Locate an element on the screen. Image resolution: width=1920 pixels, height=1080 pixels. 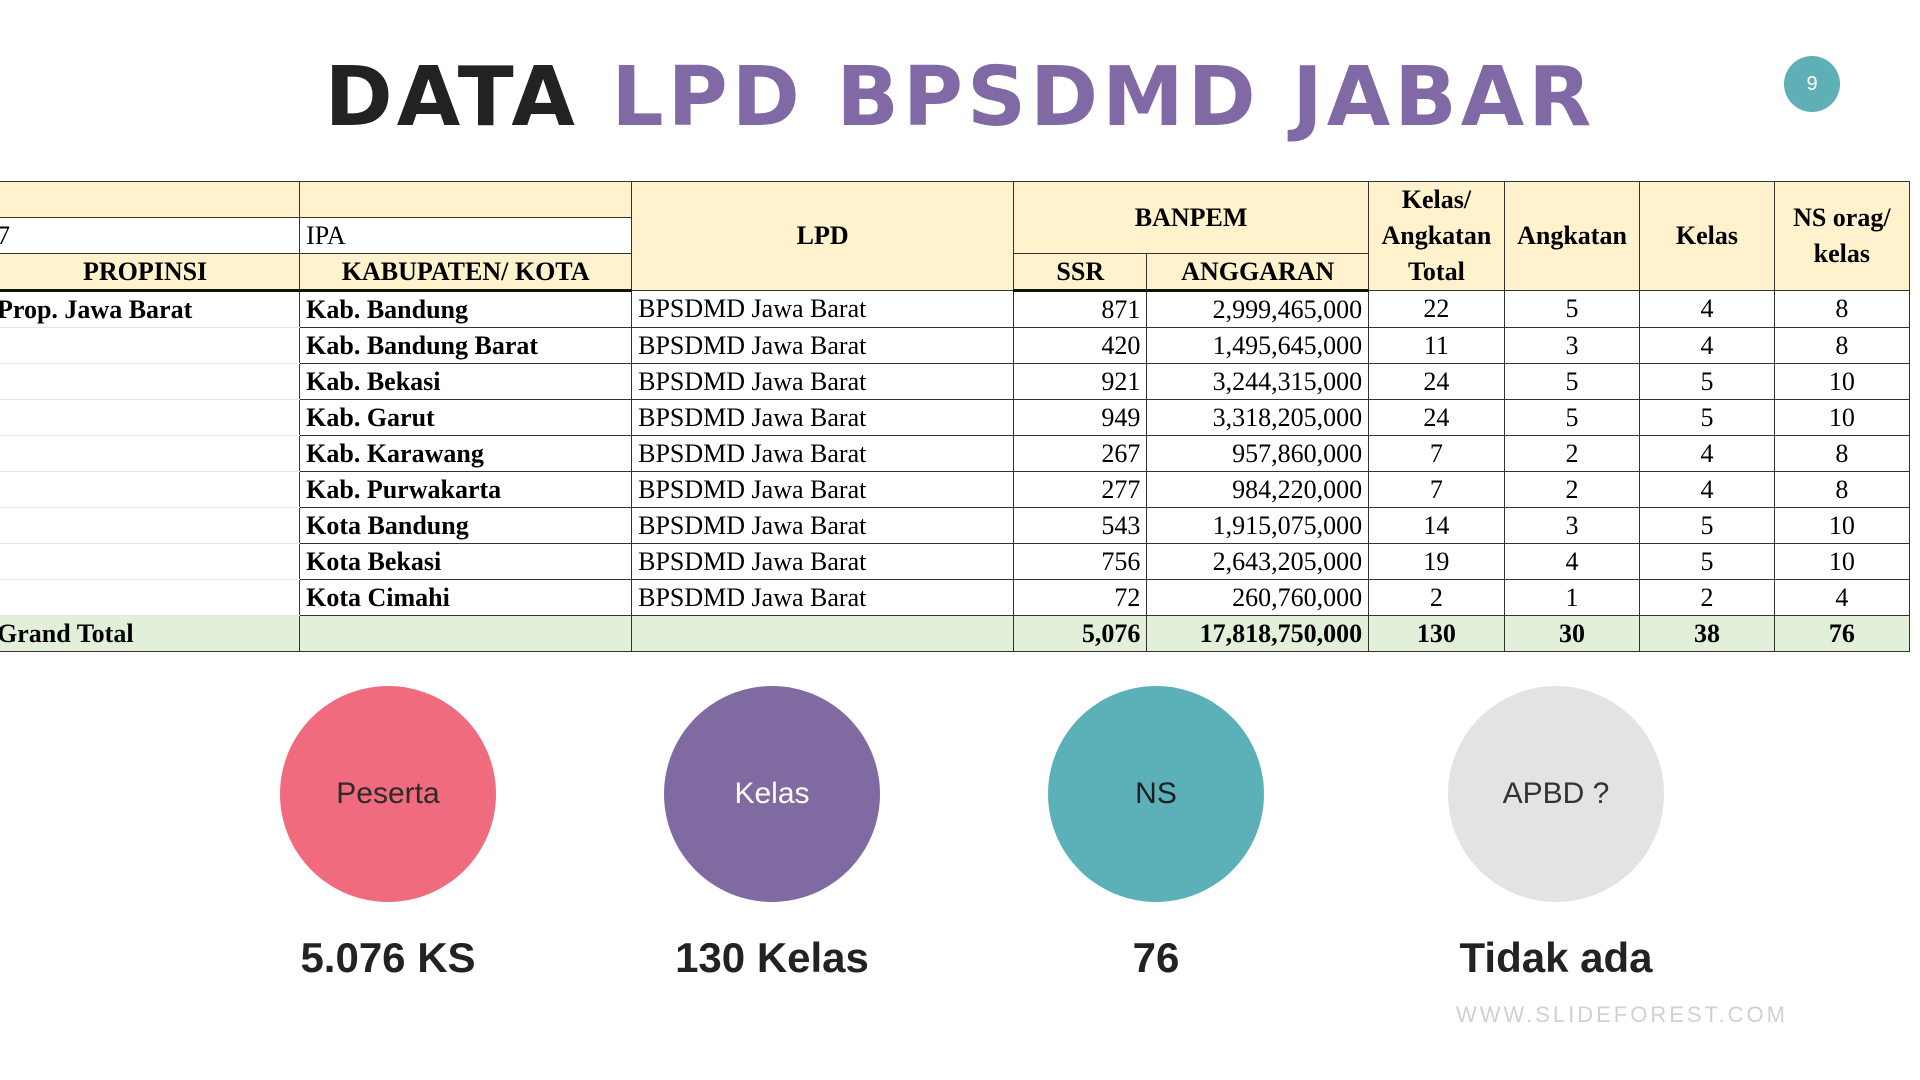
peserta-value: 5.076 KS is located at coordinates (388, 957).